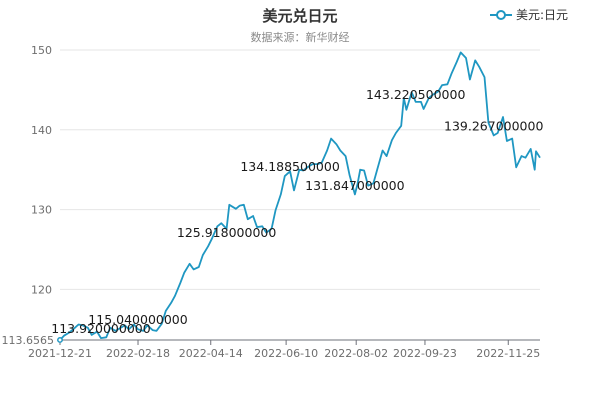 The image size is (600, 400). I want to click on data-label: 143.220500000, so click(415, 94).